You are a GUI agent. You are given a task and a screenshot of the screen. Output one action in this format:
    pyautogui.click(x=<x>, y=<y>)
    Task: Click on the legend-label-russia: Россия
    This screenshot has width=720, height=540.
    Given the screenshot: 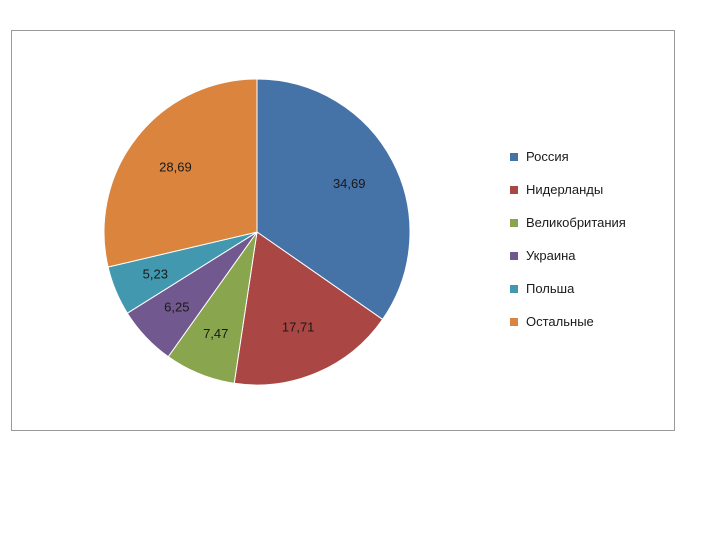 What is the action you would take?
    pyautogui.click(x=547, y=156)
    